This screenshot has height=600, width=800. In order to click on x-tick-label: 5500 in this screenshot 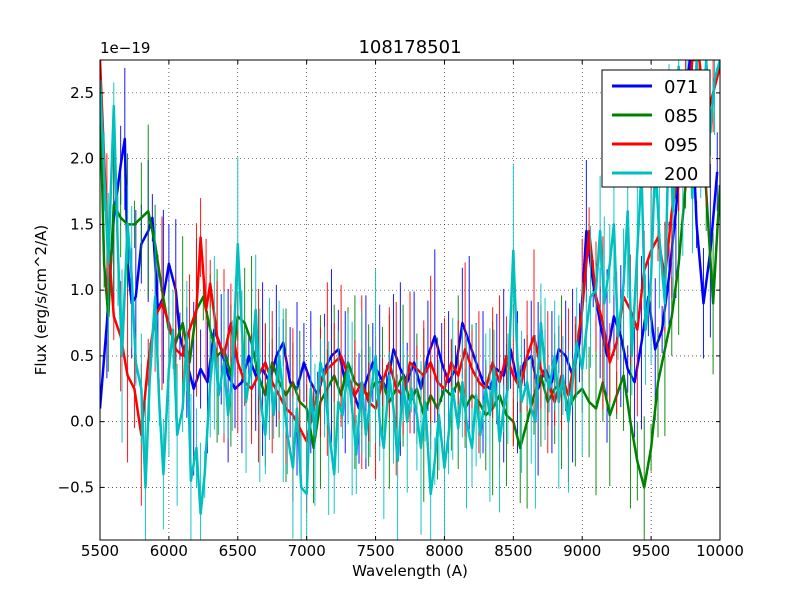, I will do `click(100, 551)`.